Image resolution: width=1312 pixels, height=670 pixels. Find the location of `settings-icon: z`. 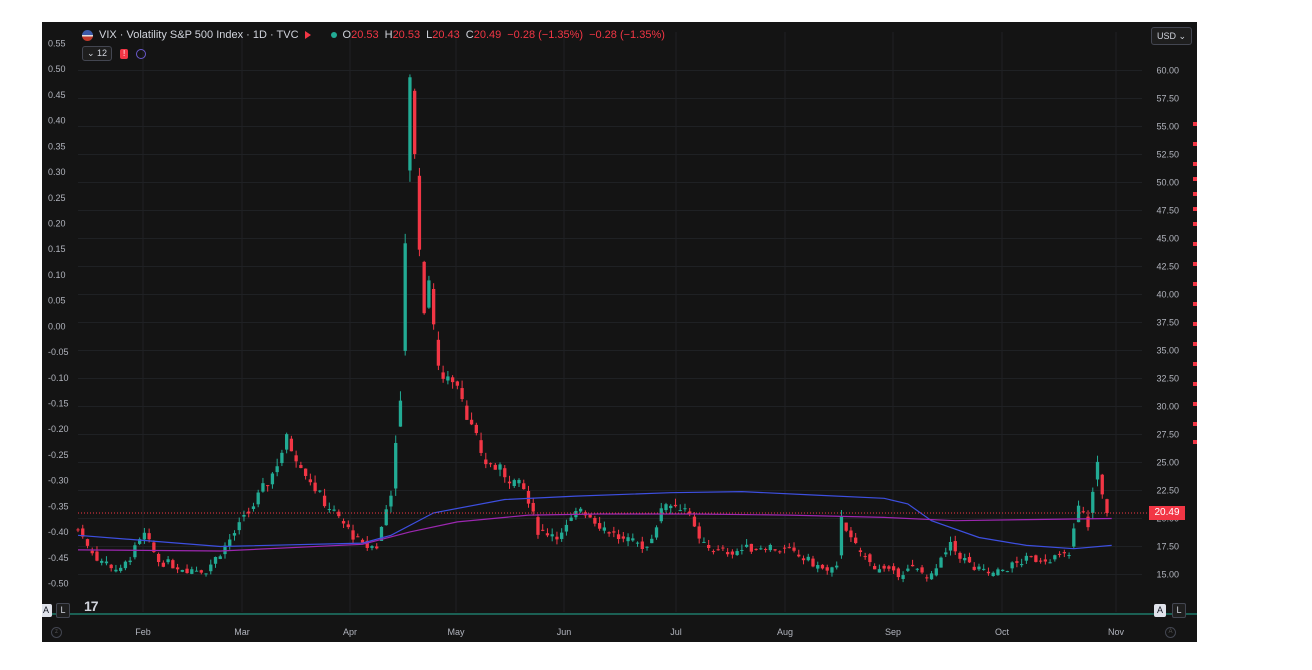

settings-icon: z is located at coordinates (56, 632).